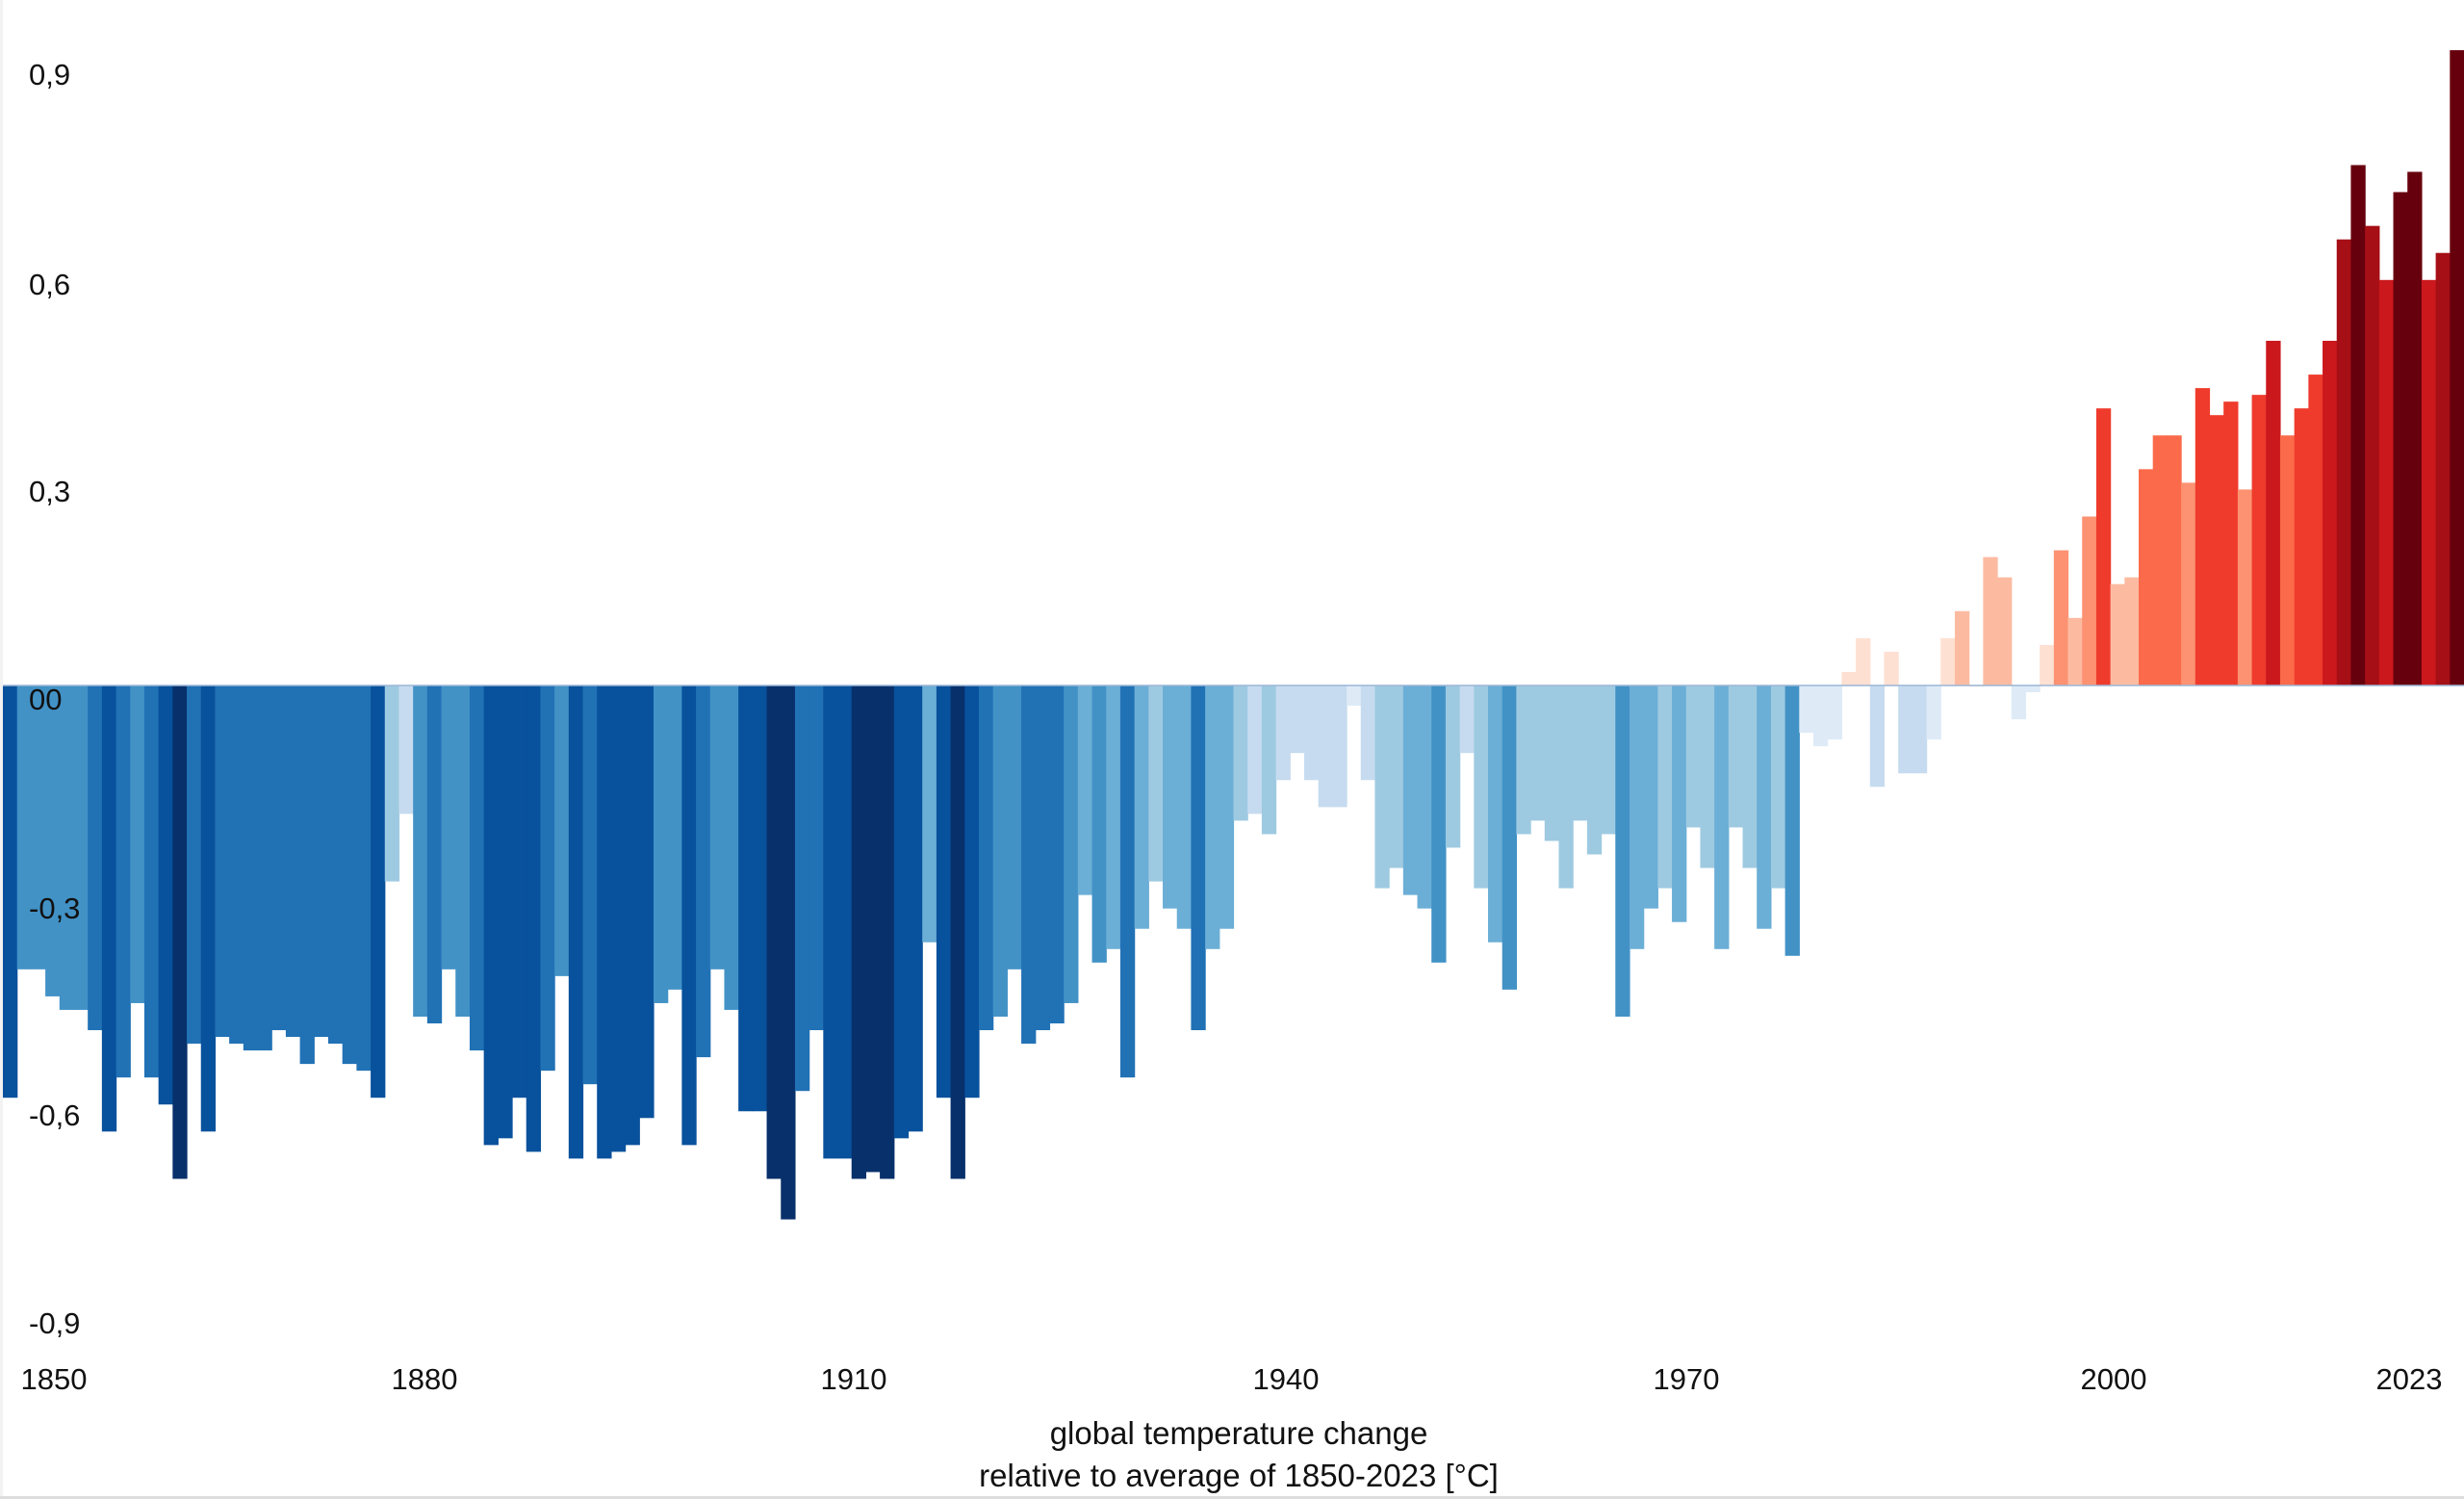 Image resolution: width=2464 pixels, height=1499 pixels. What do you see at coordinates (2047, 664) in the screenshot?
I see `bar-1994` at bounding box center [2047, 664].